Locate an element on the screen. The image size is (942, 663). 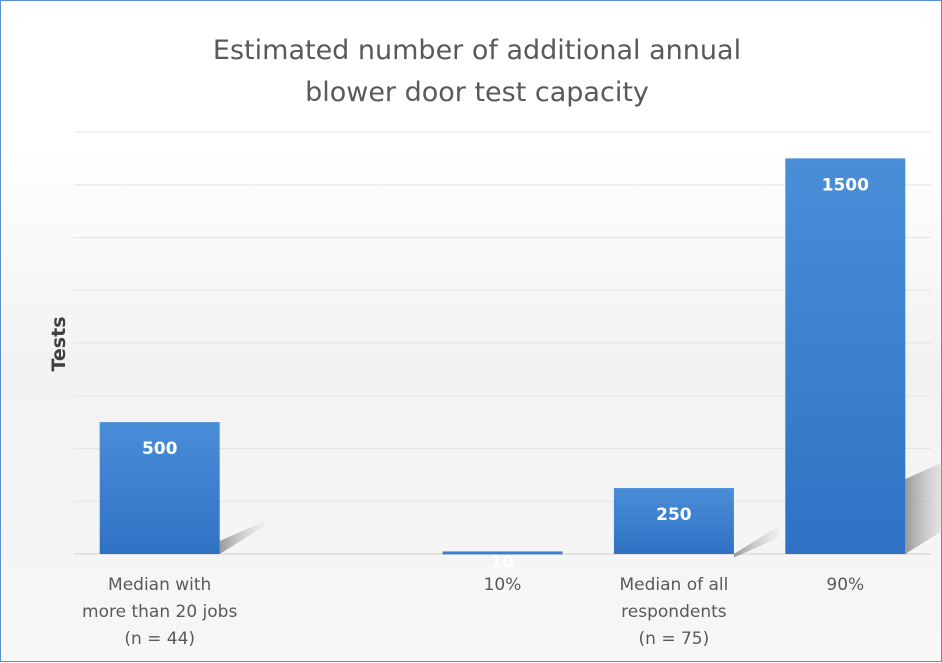
data-label: 1500 is located at coordinates (845, 185).